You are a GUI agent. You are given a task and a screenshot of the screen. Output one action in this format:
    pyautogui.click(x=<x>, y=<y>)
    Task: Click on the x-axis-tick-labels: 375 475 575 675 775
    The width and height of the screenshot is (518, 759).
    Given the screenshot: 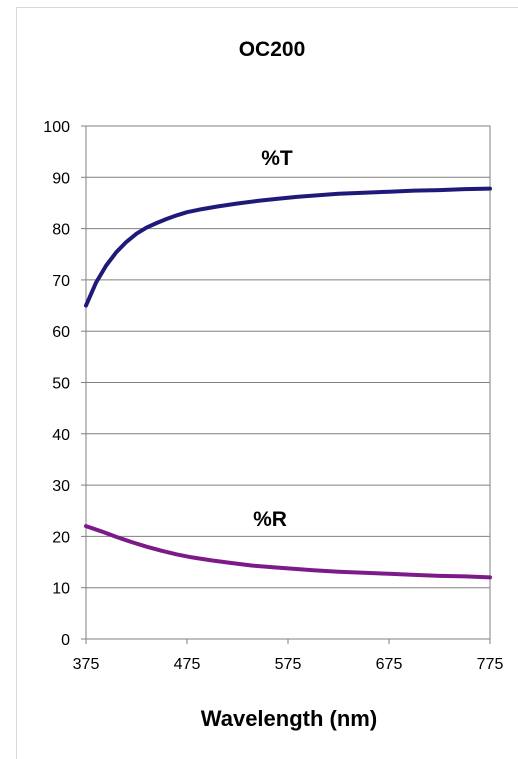 What is the action you would take?
    pyautogui.click(x=288, y=664)
    